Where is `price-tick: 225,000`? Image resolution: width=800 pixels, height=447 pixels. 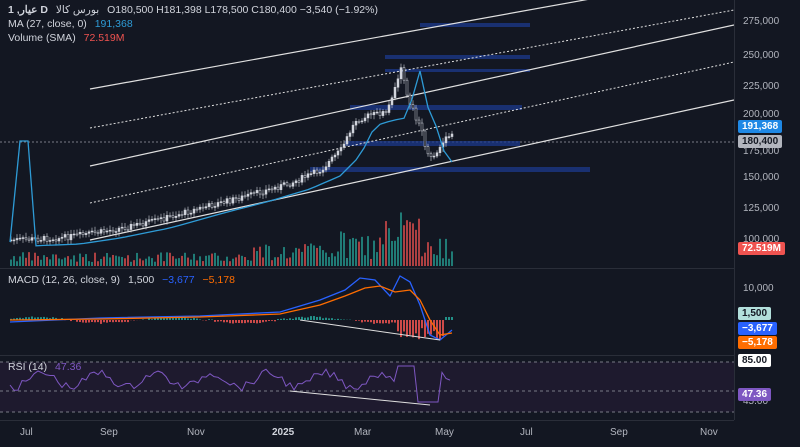
price-tick: 225,000 is located at coordinates (761, 86).